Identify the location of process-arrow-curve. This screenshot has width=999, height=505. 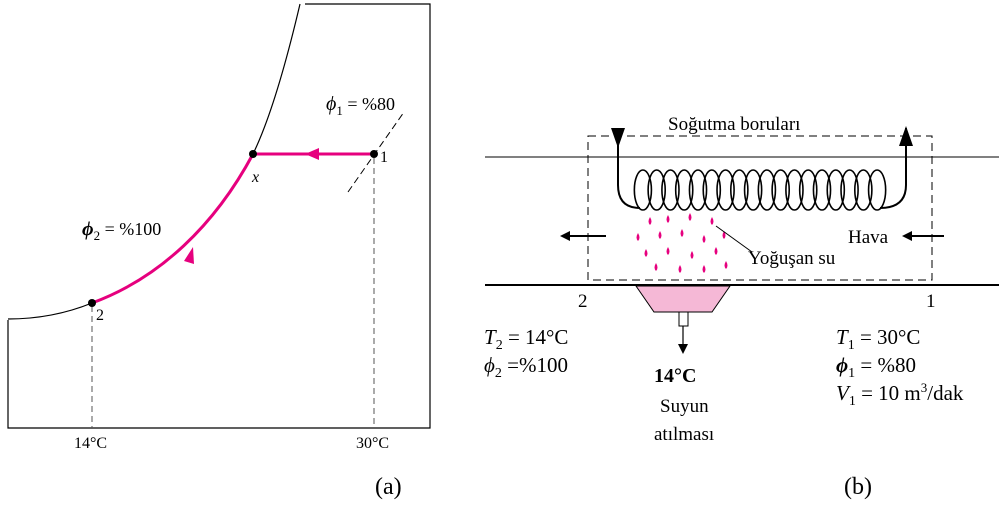
(189, 255).